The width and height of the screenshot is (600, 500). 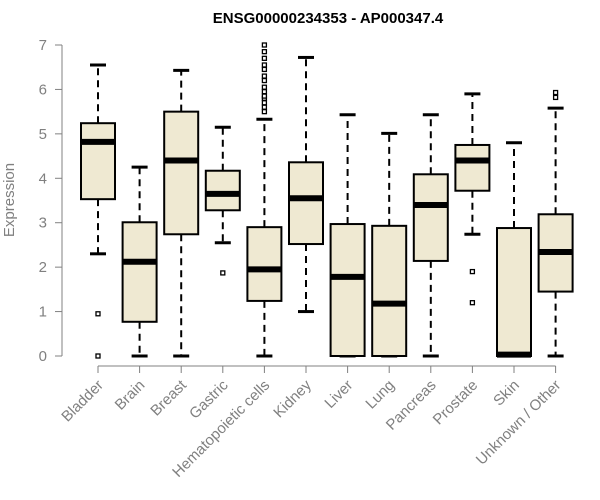 What do you see at coordinates (380, 395) in the screenshot?
I see `x-tick-label: Lung` at bounding box center [380, 395].